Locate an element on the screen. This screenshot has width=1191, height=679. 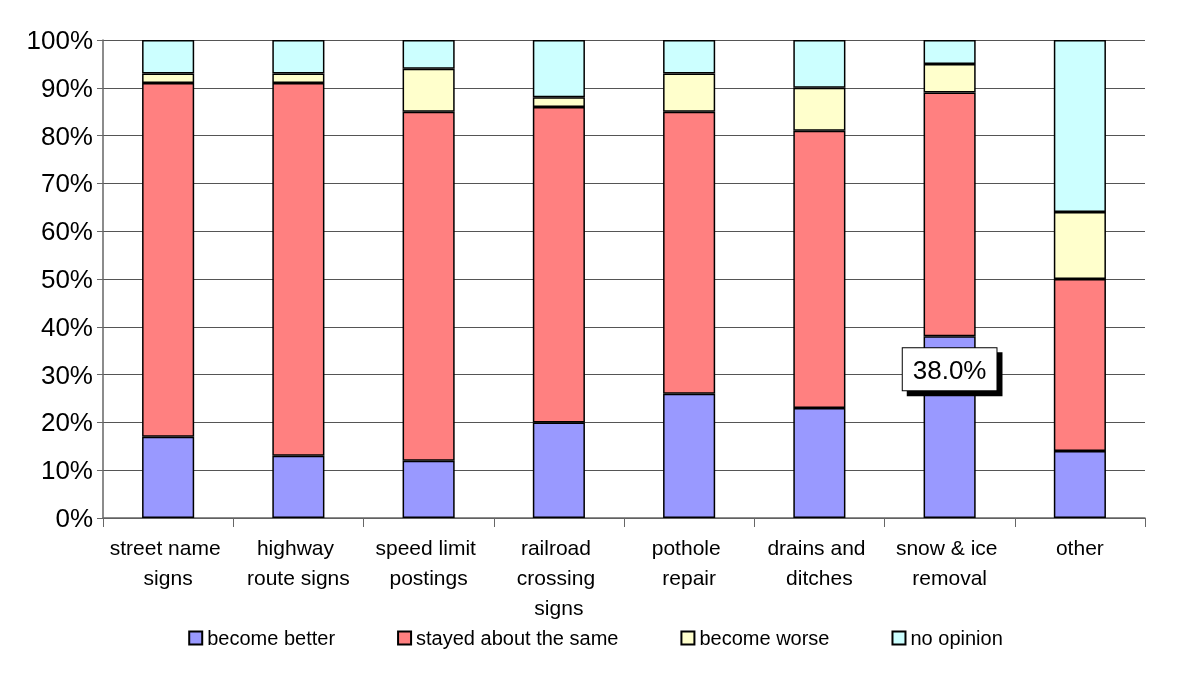
x-tick-label: drains and ditches is located at coordinates (819, 562).